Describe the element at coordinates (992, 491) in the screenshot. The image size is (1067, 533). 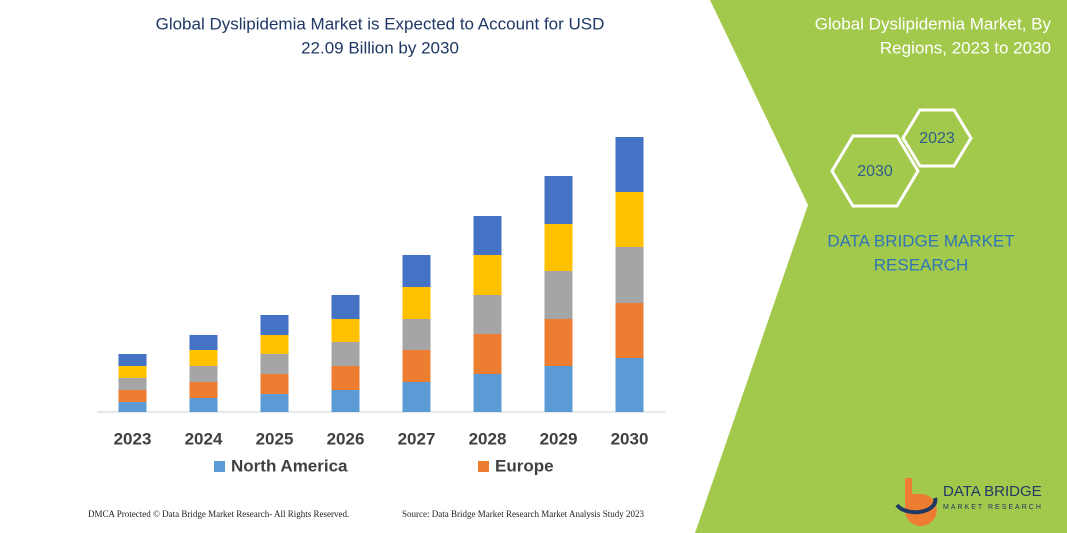
I see `logo-name: DATA BRIDGE` at that location.